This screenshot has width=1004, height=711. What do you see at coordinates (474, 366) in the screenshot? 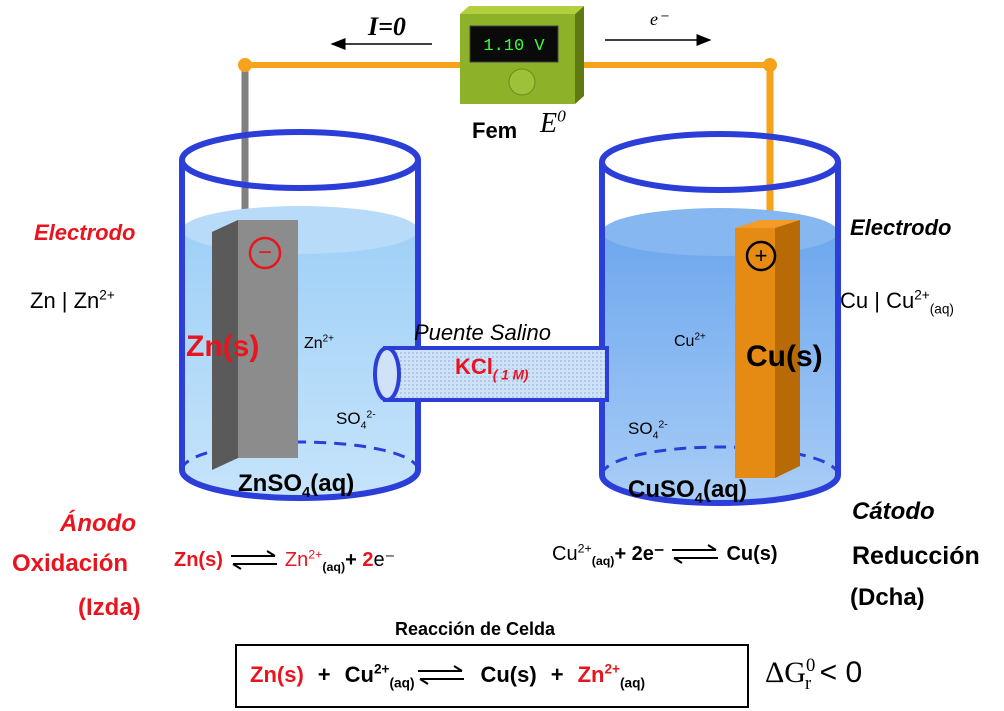
I see `text: KCl` at bounding box center [474, 366].